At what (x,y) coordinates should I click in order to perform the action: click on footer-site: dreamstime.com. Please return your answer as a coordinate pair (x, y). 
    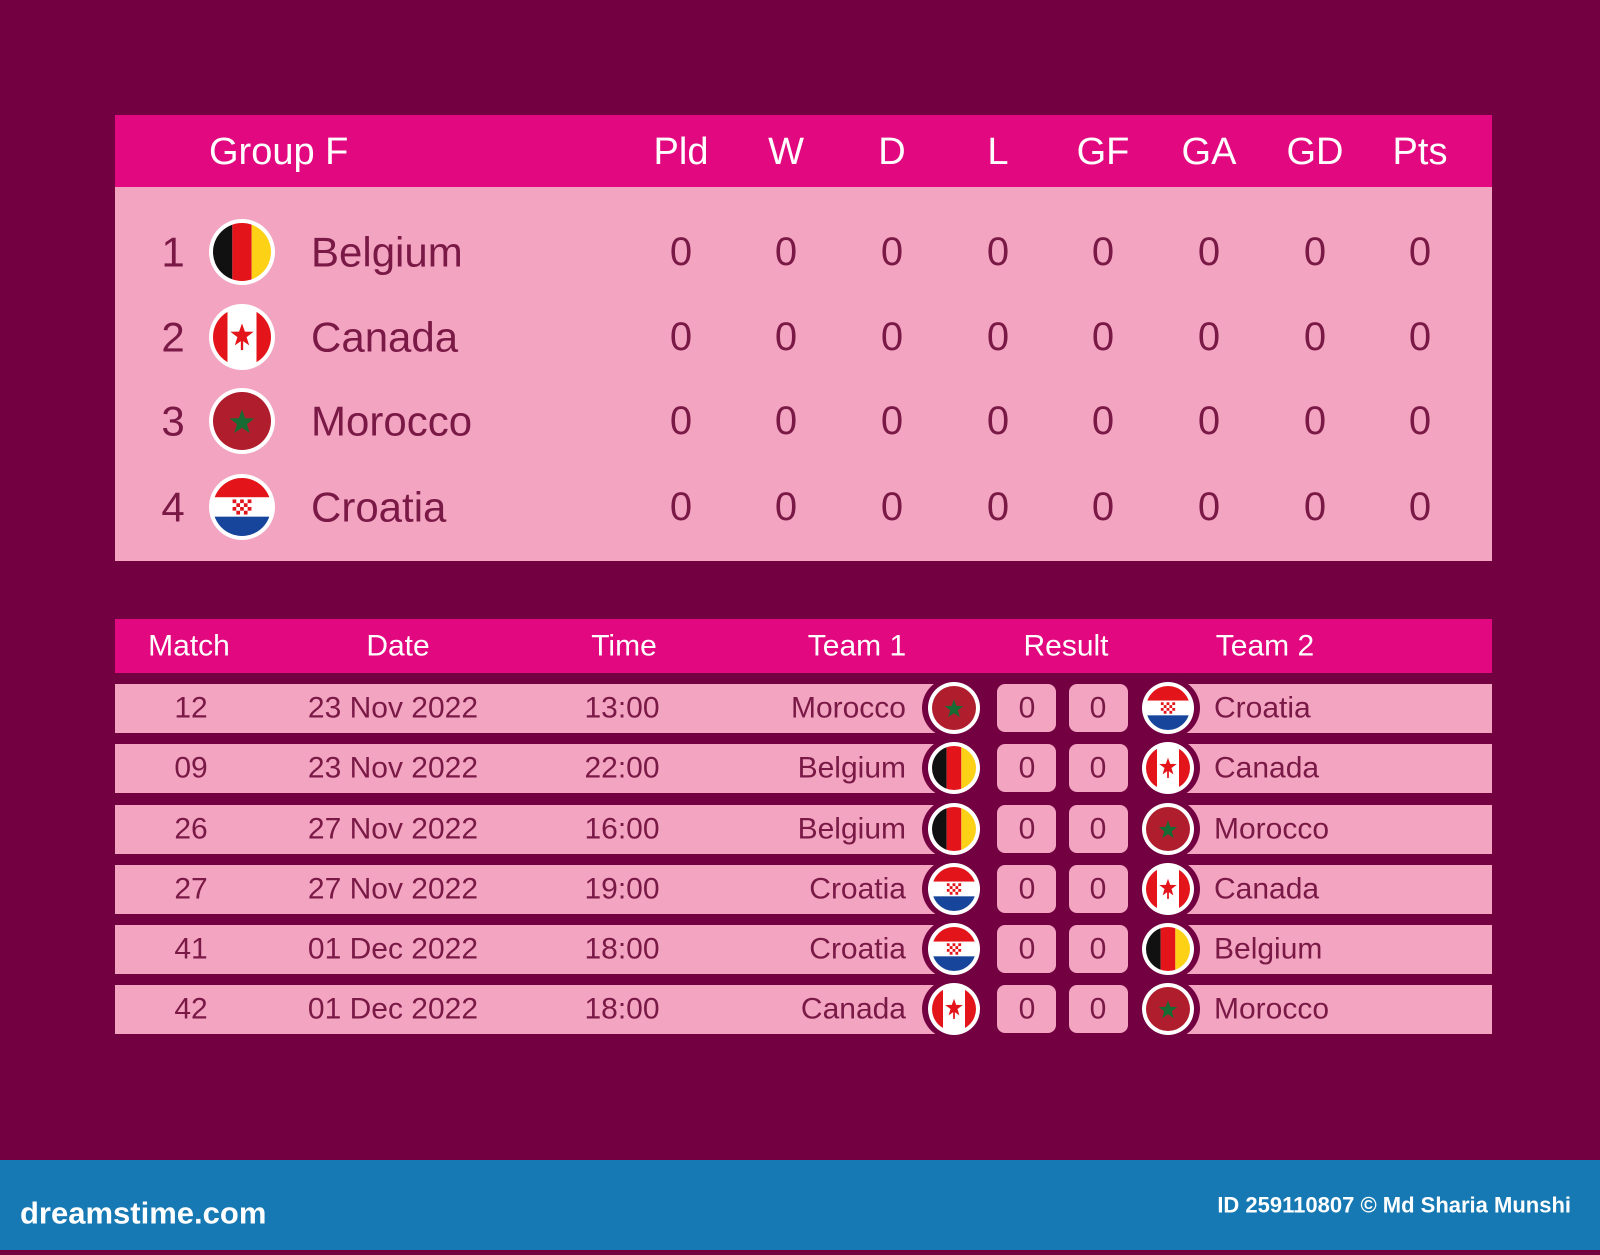
    Looking at the image, I should click on (143, 1213).